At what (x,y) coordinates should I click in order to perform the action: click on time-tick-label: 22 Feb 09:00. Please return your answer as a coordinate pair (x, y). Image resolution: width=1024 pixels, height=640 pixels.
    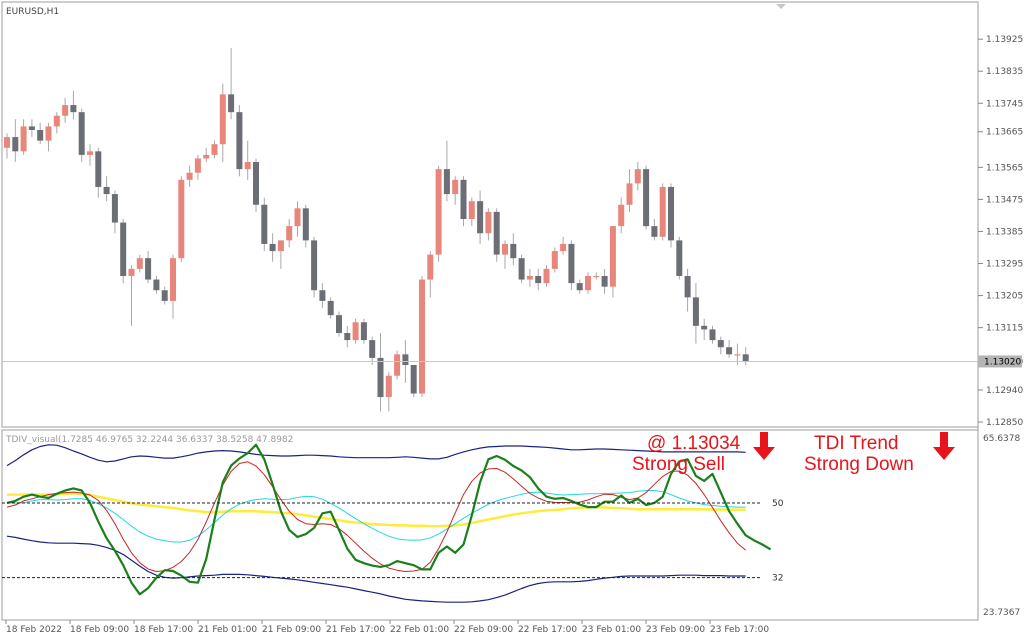
    Looking at the image, I should click on (483, 630).